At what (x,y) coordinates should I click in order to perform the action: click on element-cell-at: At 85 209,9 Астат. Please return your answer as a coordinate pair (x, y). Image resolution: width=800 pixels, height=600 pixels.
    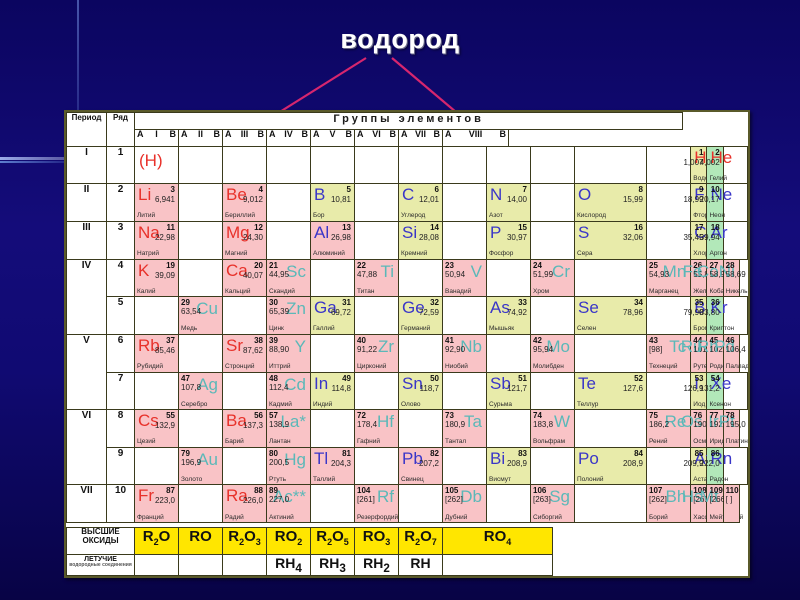
    Looking at the image, I should click on (696, 466).